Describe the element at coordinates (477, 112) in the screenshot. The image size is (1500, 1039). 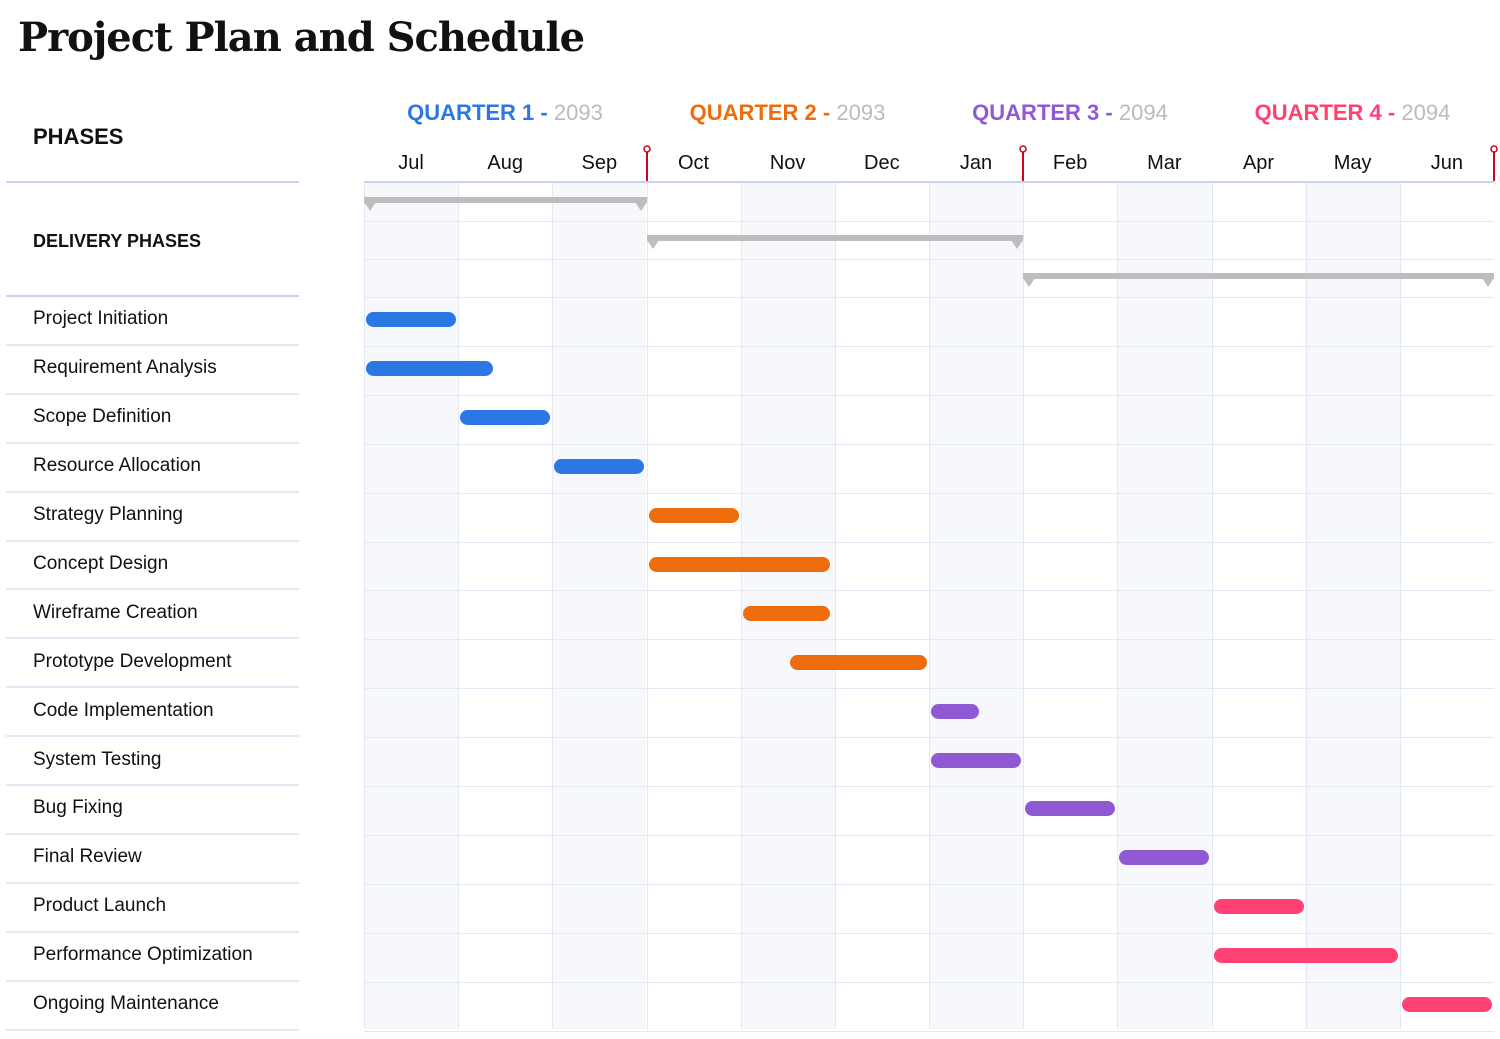
I see `quarter-label: QUARTER 1 -` at that location.